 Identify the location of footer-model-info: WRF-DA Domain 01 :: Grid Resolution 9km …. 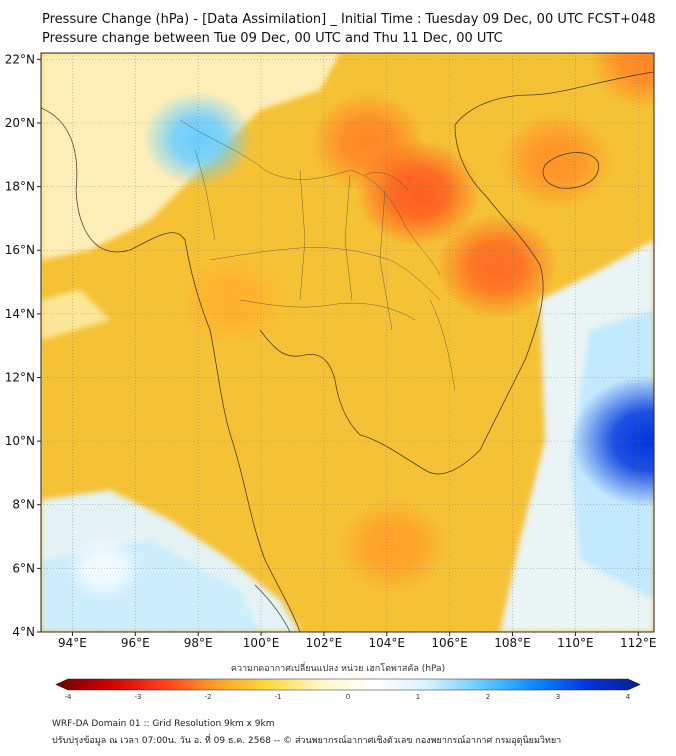
(163, 724).